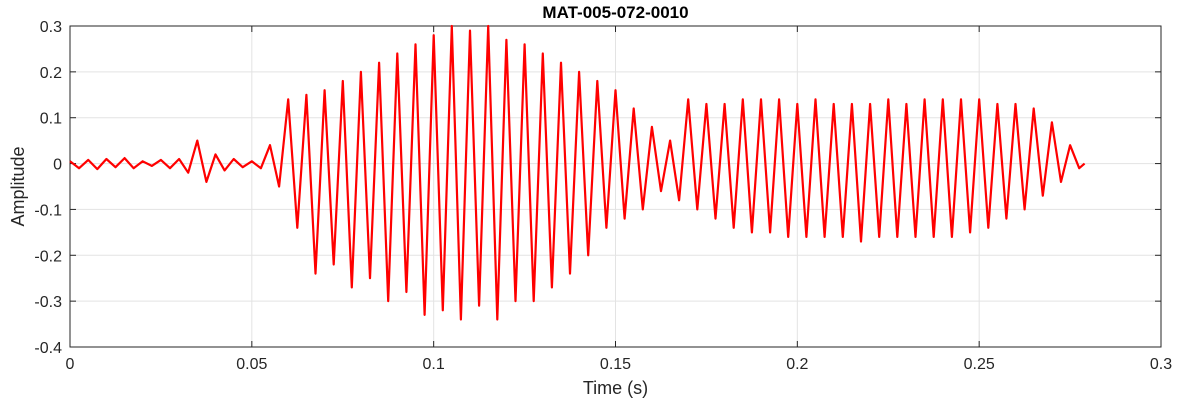  I want to click on x-tick-label: 0.3, so click(1161, 364).